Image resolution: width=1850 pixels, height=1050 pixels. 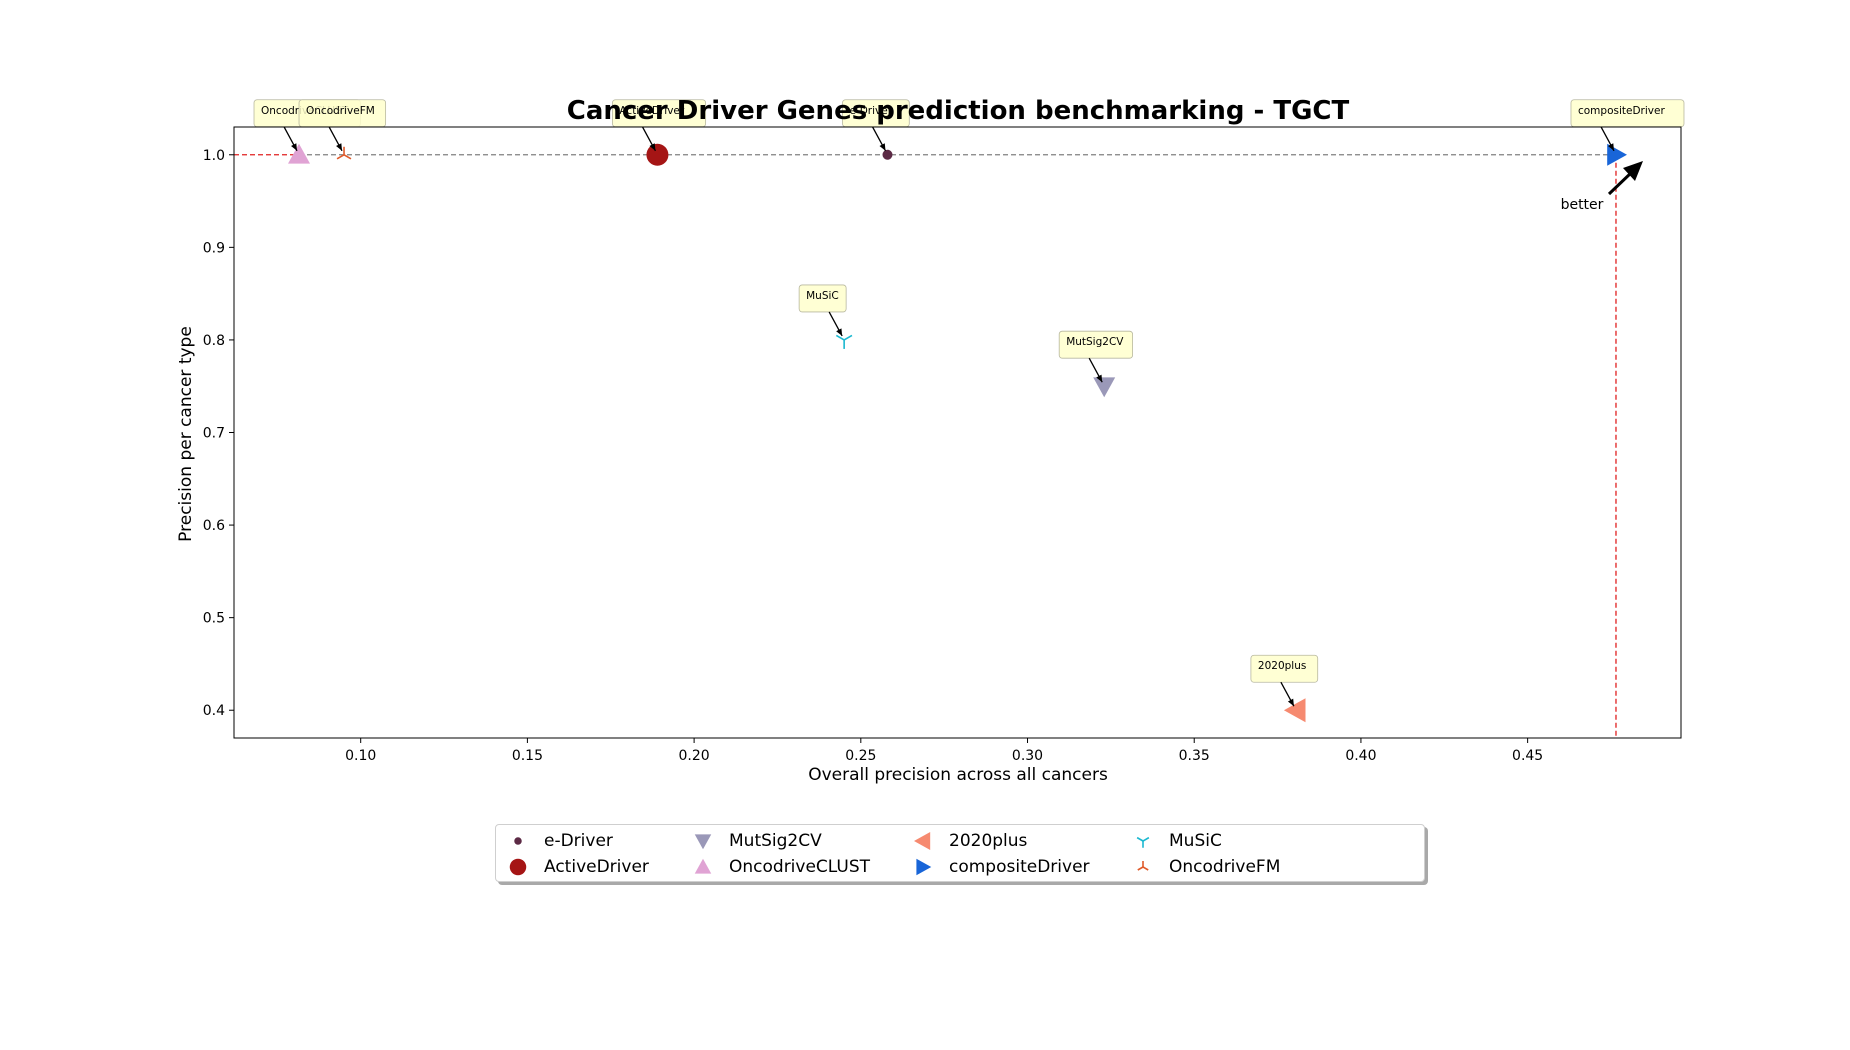 I want to click on point-mutsig2cv, so click(x=1104, y=387).